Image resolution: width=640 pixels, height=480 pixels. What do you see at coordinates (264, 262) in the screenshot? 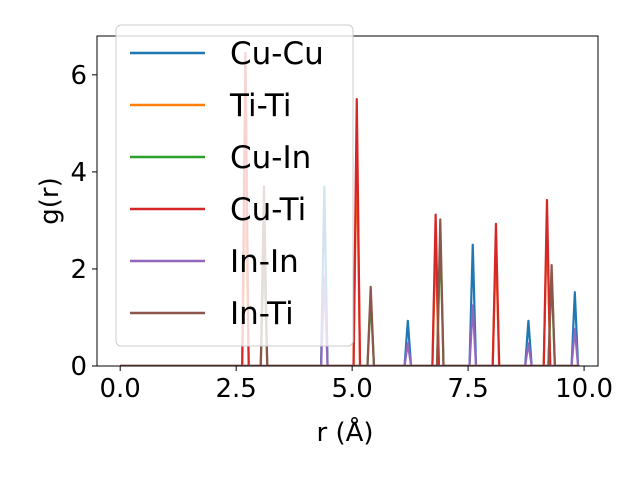
I see `legend-label-in-in: In-In` at bounding box center [264, 262].